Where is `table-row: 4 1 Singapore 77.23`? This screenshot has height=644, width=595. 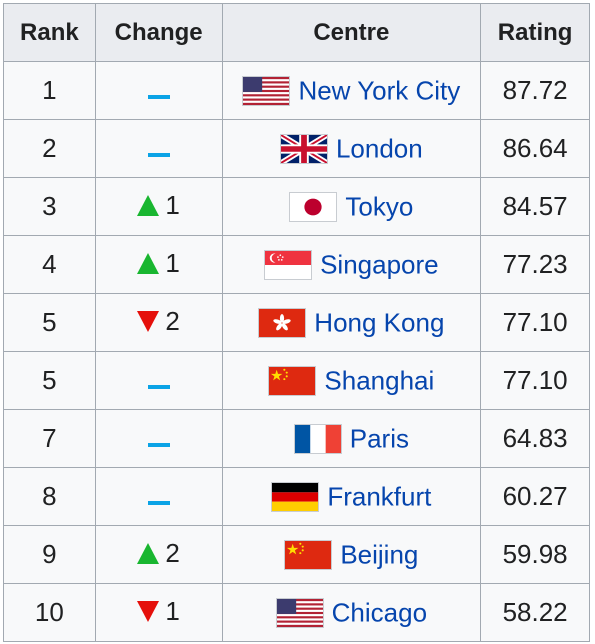 table-row: 4 1 Singapore 77.23 is located at coordinates (297, 265).